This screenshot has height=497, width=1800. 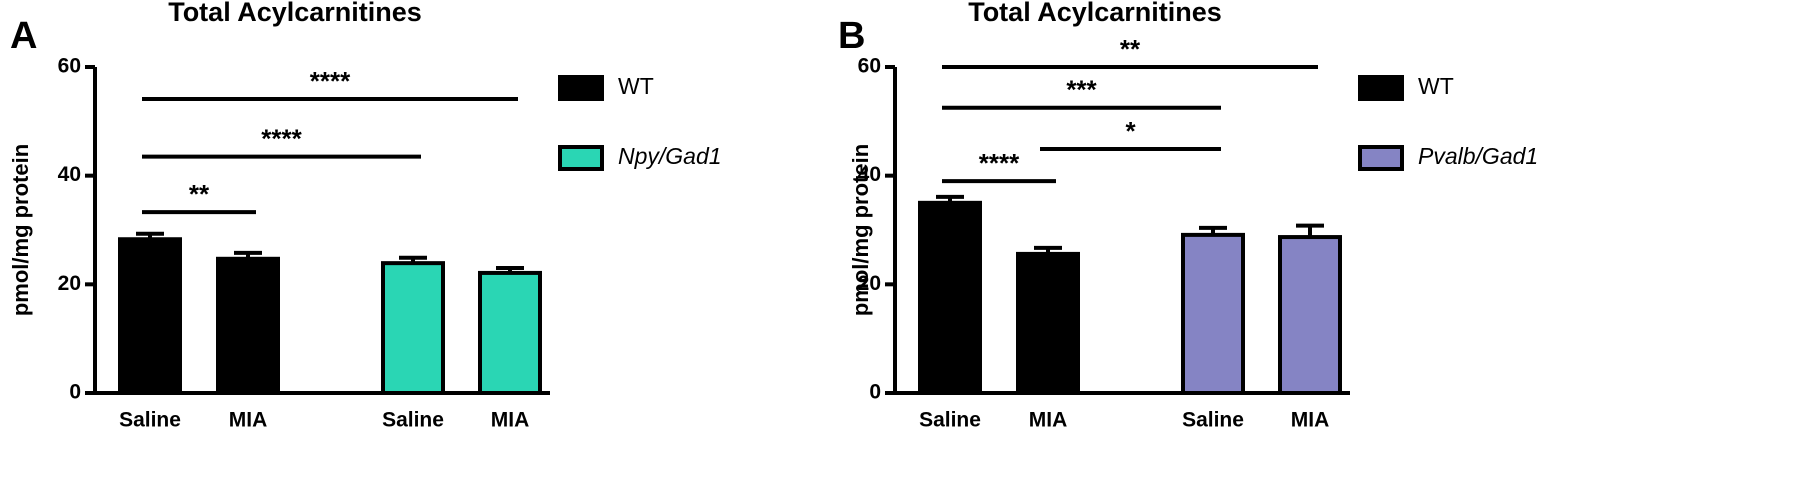 What do you see at coordinates (670, 156) in the screenshot?
I see `legend-label: Npy/Gad1` at bounding box center [670, 156].